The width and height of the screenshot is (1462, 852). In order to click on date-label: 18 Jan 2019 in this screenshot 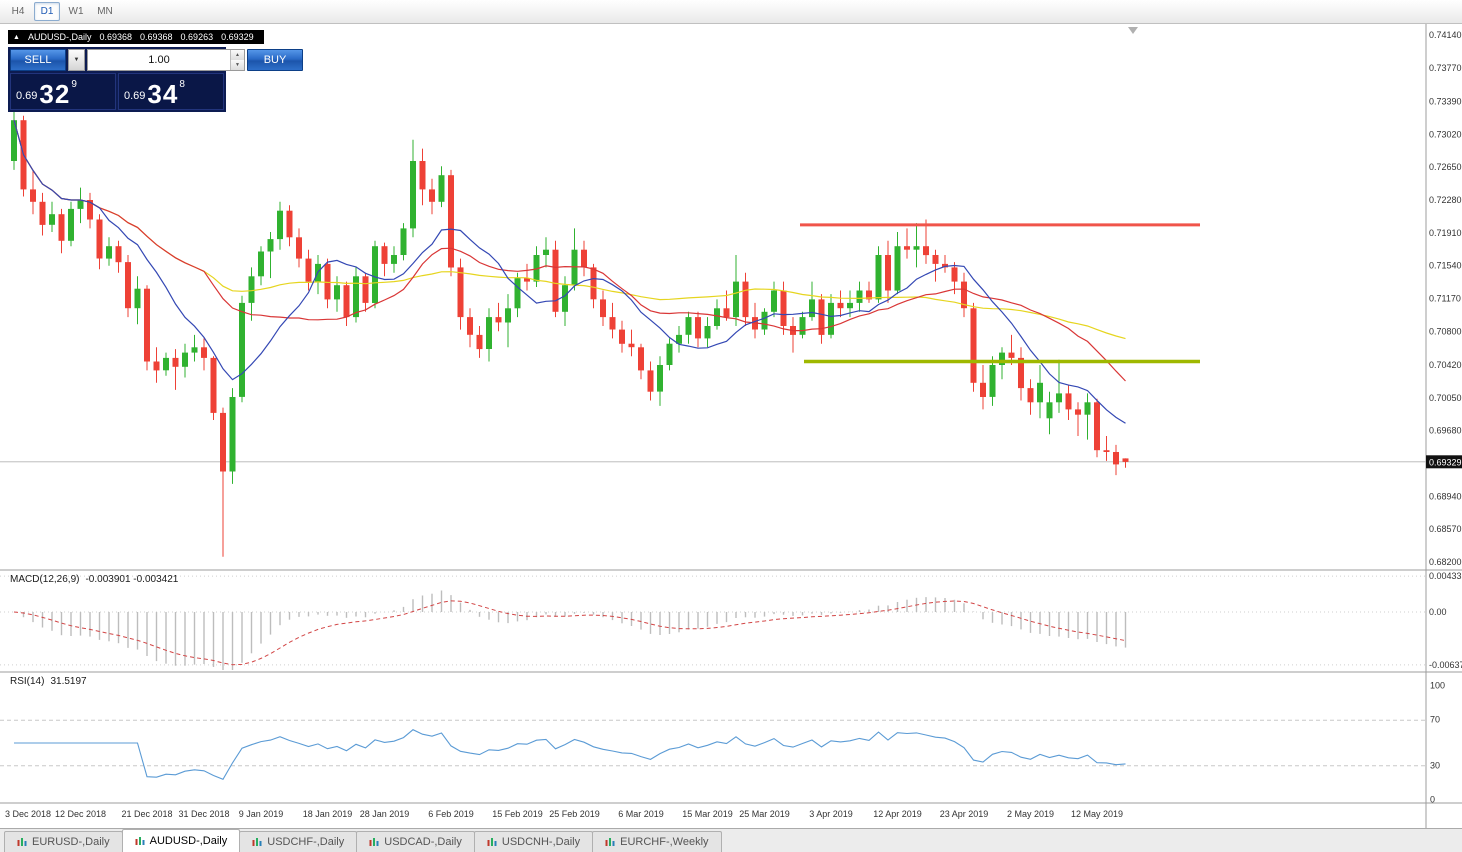, I will do `click(328, 814)`.